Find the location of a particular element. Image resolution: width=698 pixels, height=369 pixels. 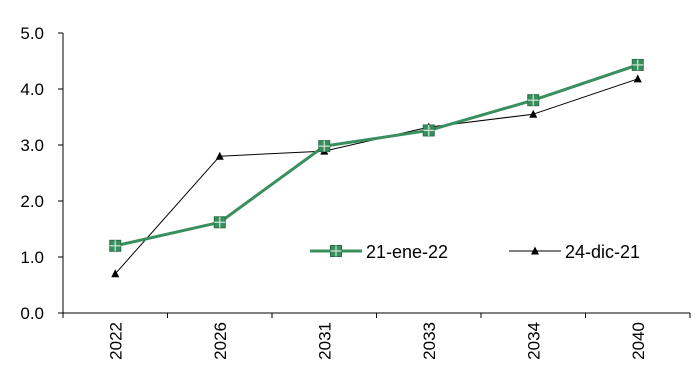

y-tick-label: 3.0 is located at coordinates (32, 145).